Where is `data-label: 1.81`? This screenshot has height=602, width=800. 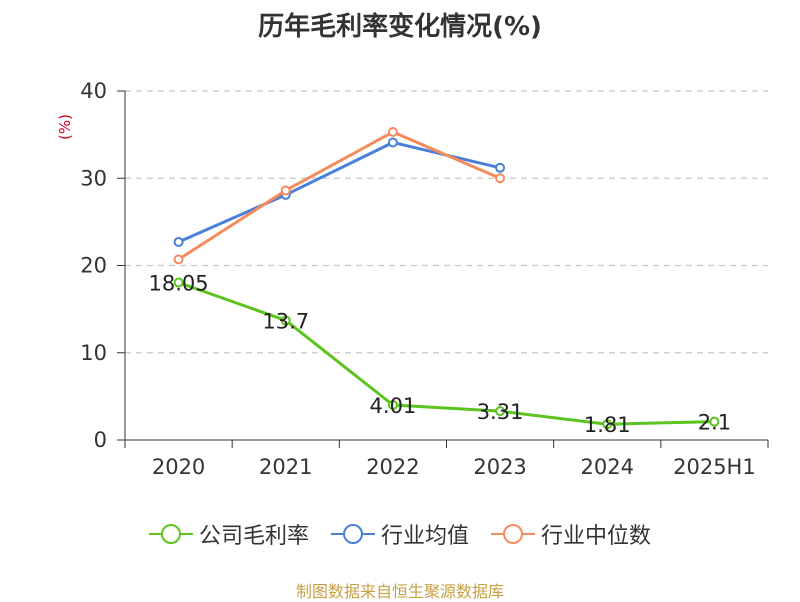 data-label: 1.81 is located at coordinates (607, 425).